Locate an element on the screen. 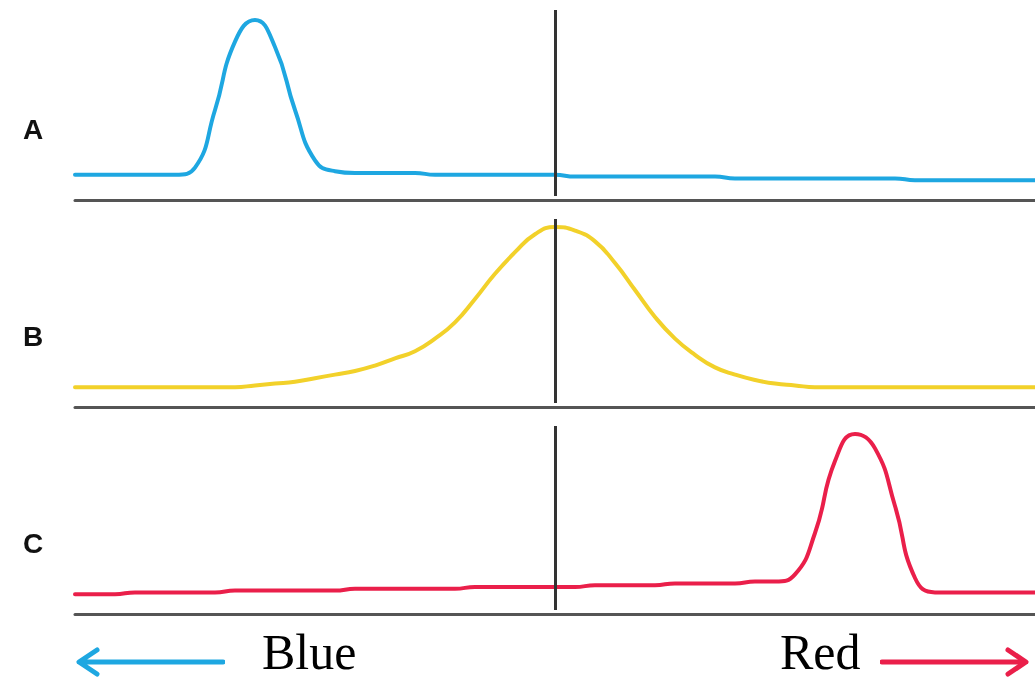 The image size is (1035, 683). text: A is located at coordinates (33, 129).